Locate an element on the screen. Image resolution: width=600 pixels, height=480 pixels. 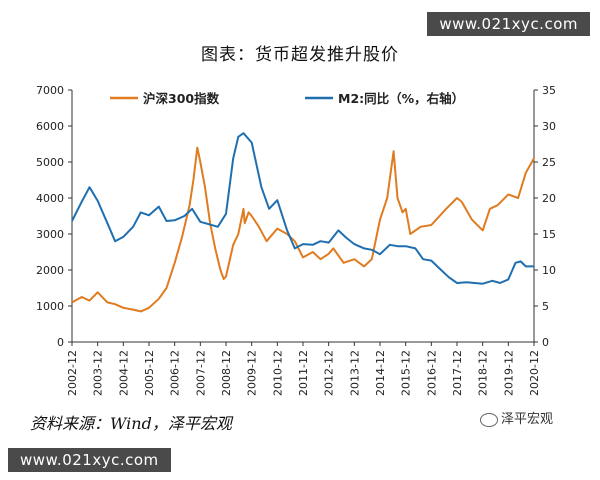
y-right-tick-label: 5 is located at coordinates (545, 306).